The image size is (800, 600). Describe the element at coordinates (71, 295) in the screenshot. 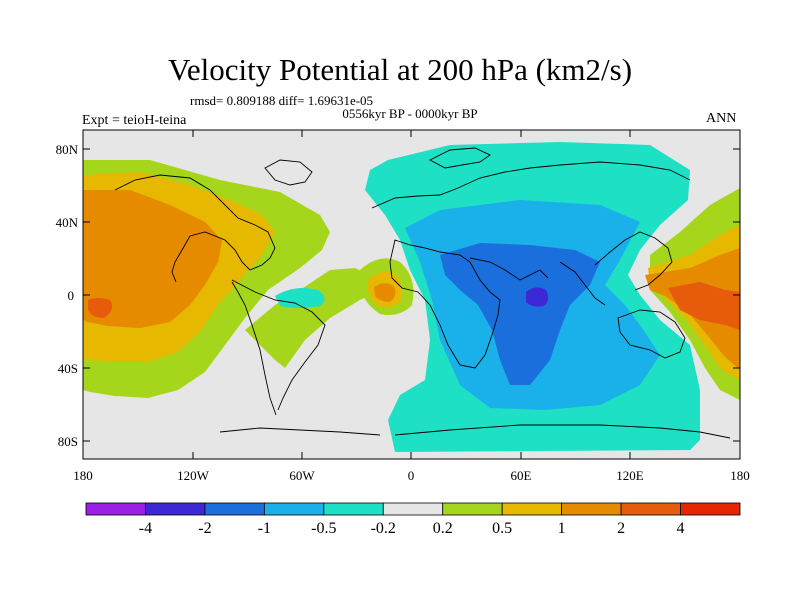

I see `lat-label-0: 0` at that location.